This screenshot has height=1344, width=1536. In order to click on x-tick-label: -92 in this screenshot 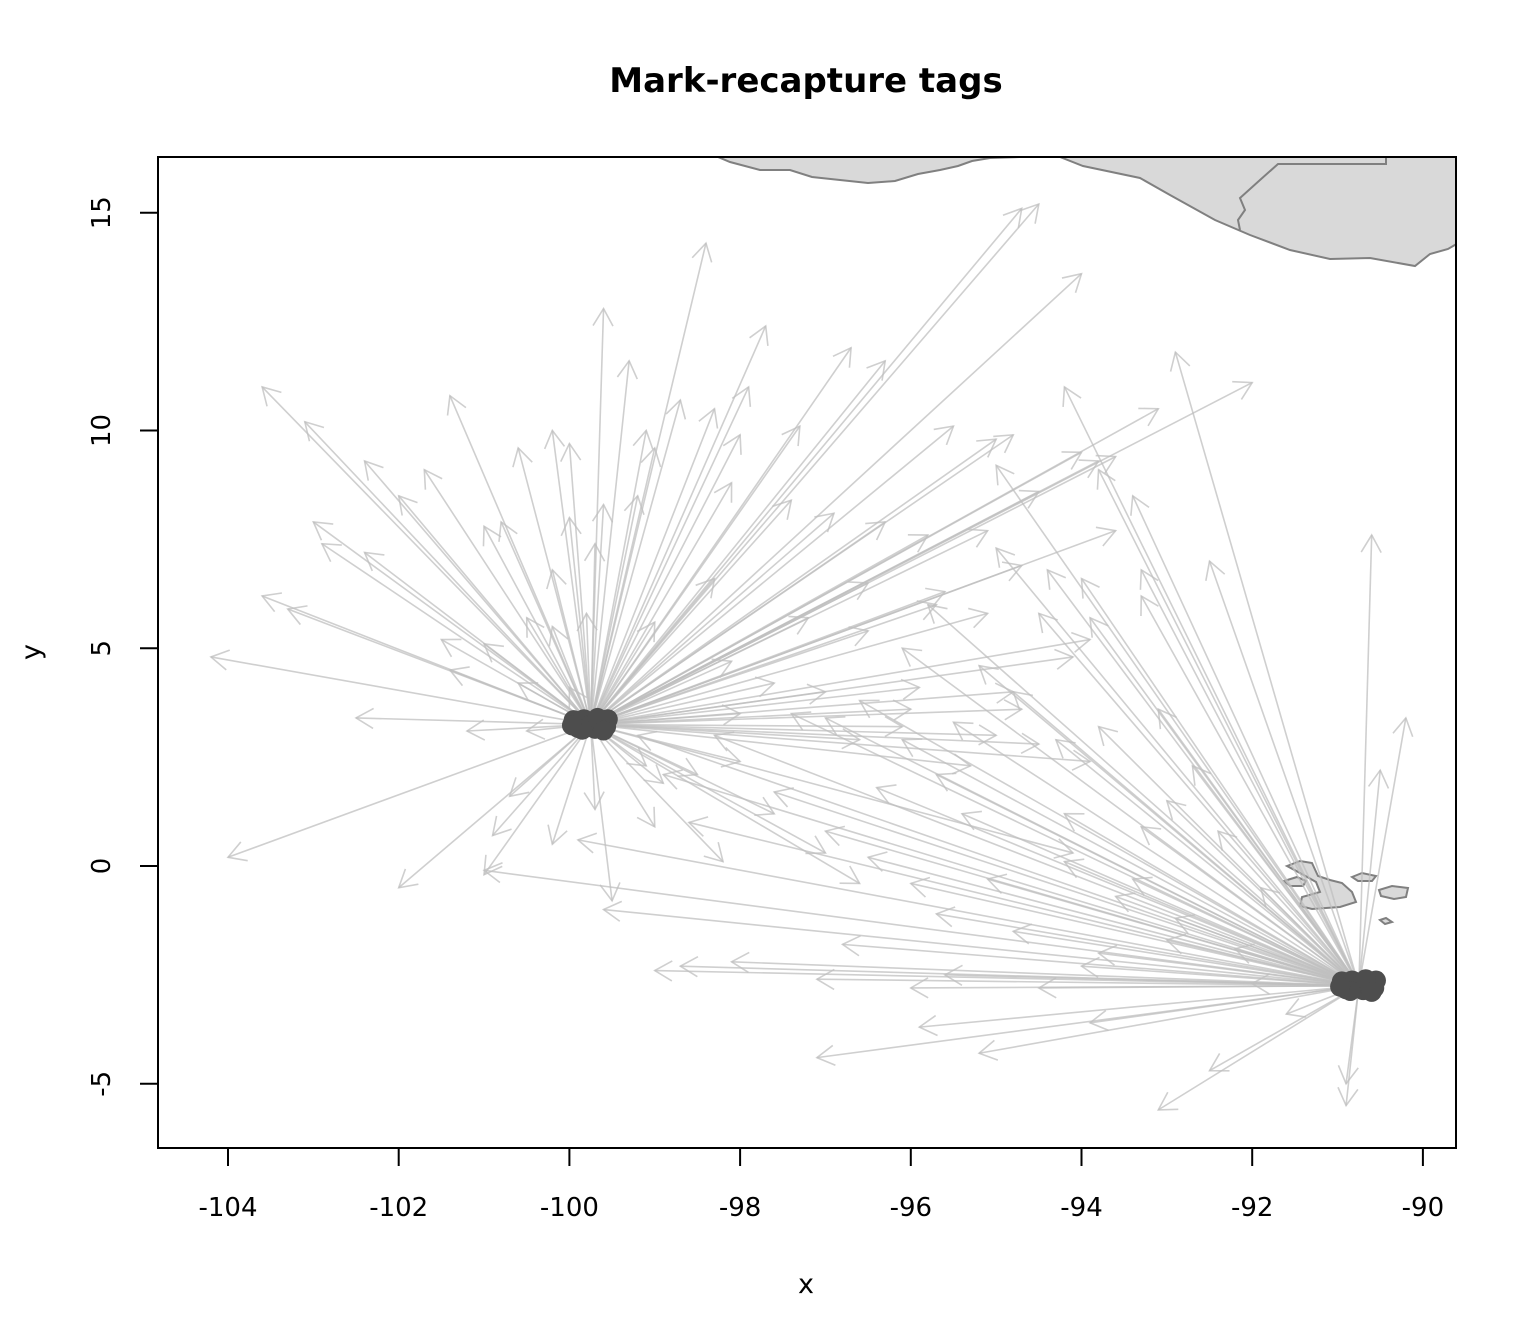, I will do `click(1252, 1208)`.